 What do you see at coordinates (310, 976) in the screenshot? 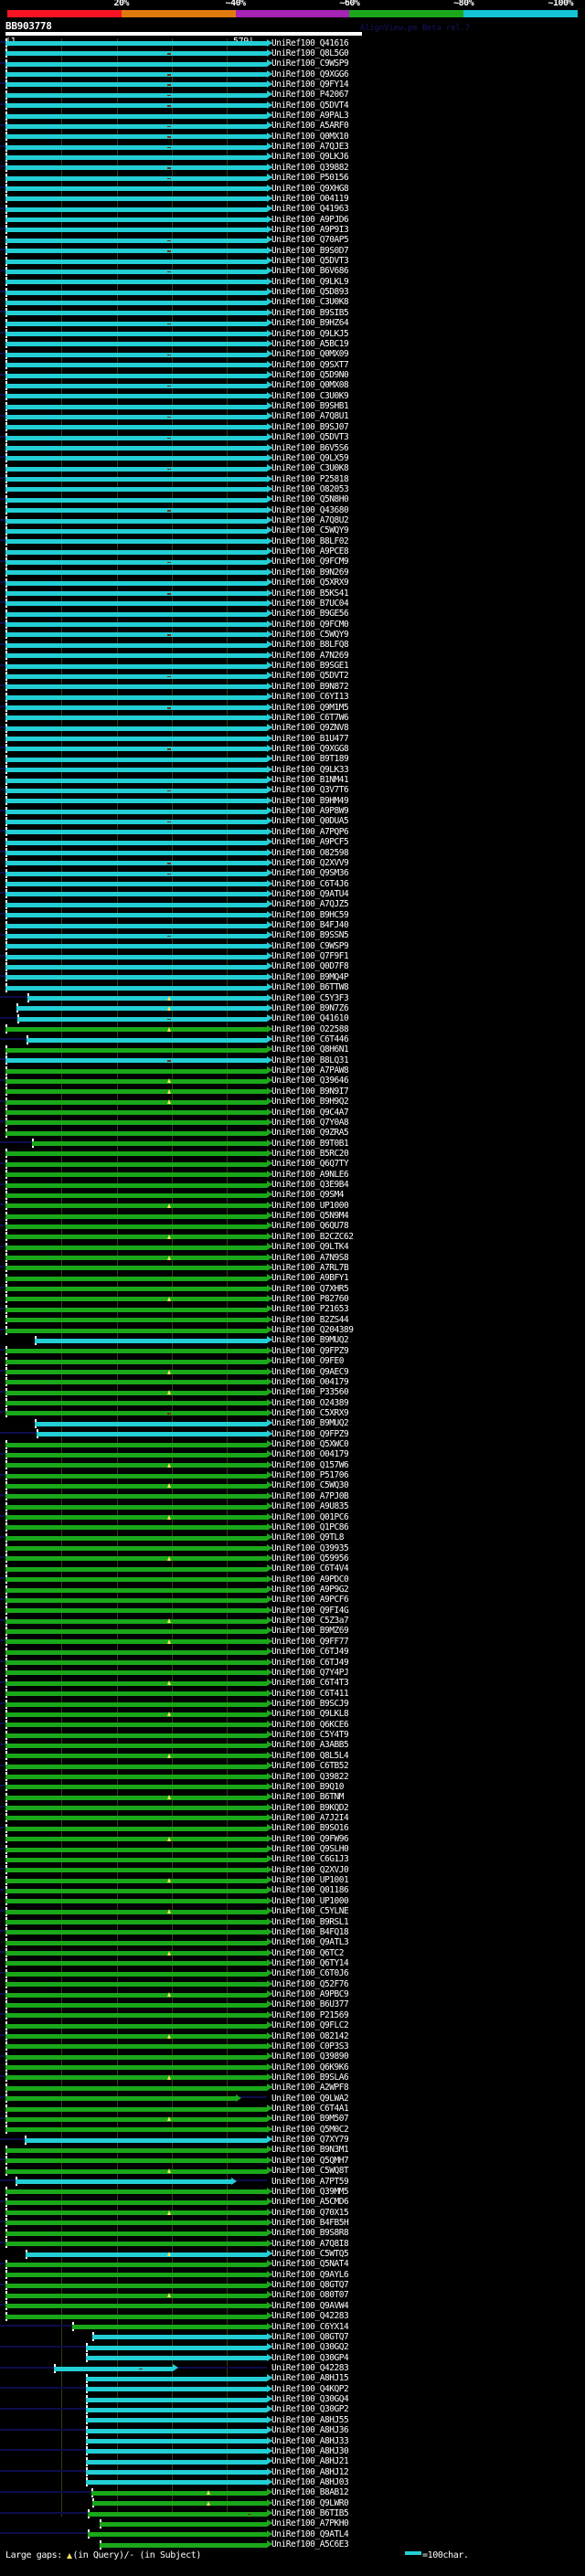
I see `hit-id-label: UniRef100_B9MQ4P` at bounding box center [310, 976].